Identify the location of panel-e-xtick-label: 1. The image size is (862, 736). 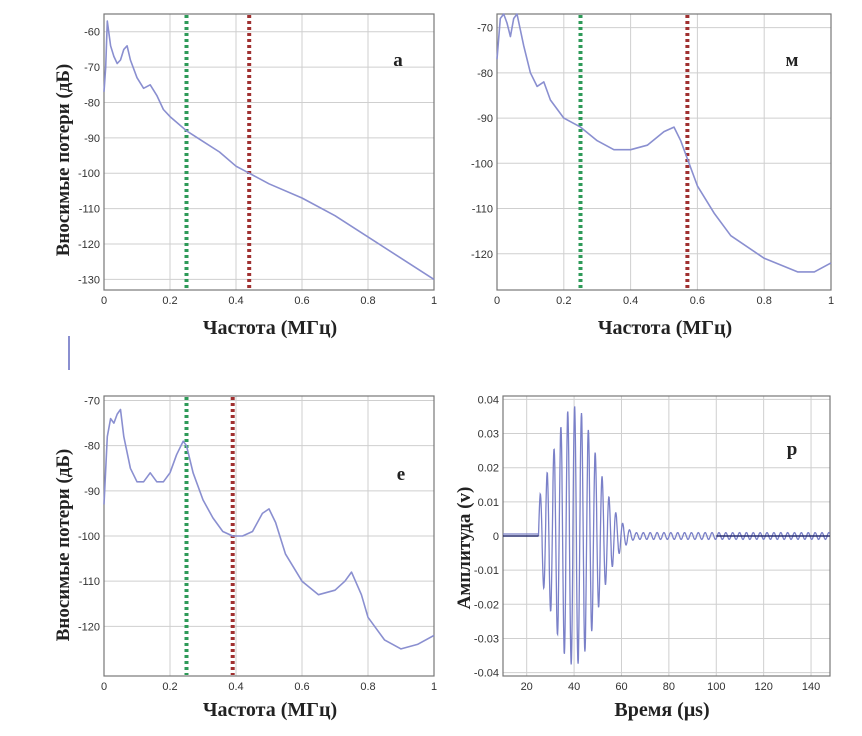
(434, 687).